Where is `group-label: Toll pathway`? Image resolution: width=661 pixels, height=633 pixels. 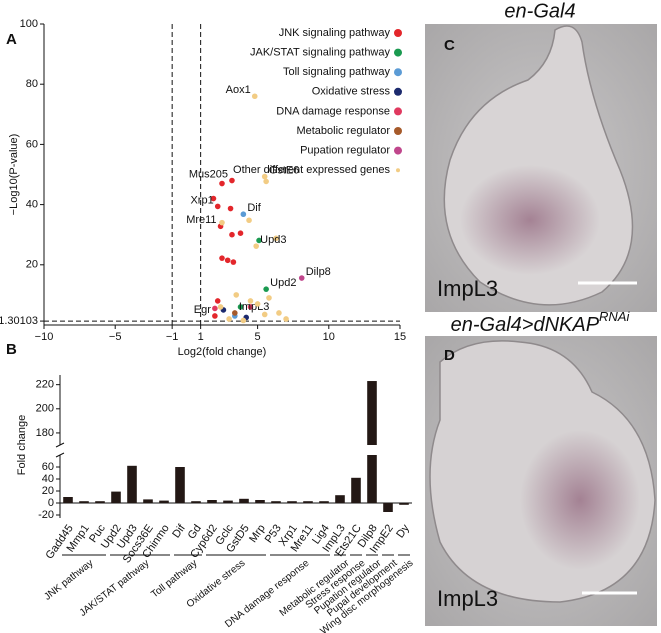
group-label: Toll pathway is located at coordinates (174, 579).